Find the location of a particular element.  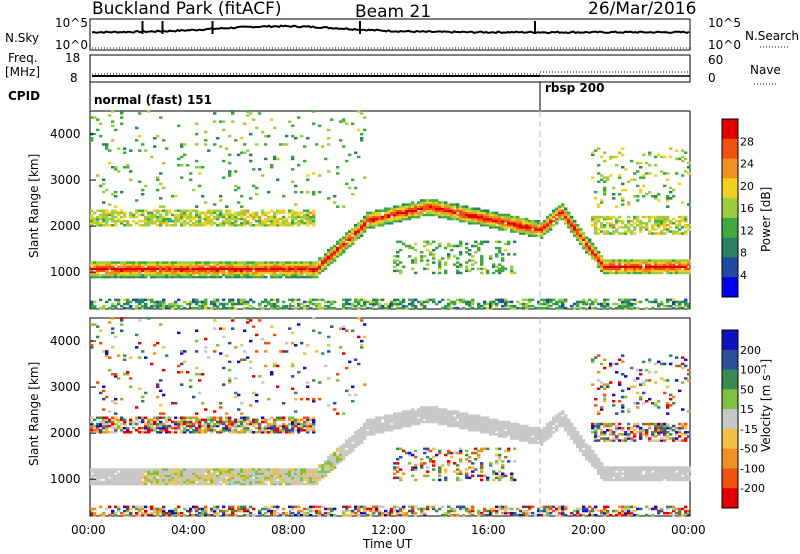

power-cell-1919 is located at coordinates (434, 262).